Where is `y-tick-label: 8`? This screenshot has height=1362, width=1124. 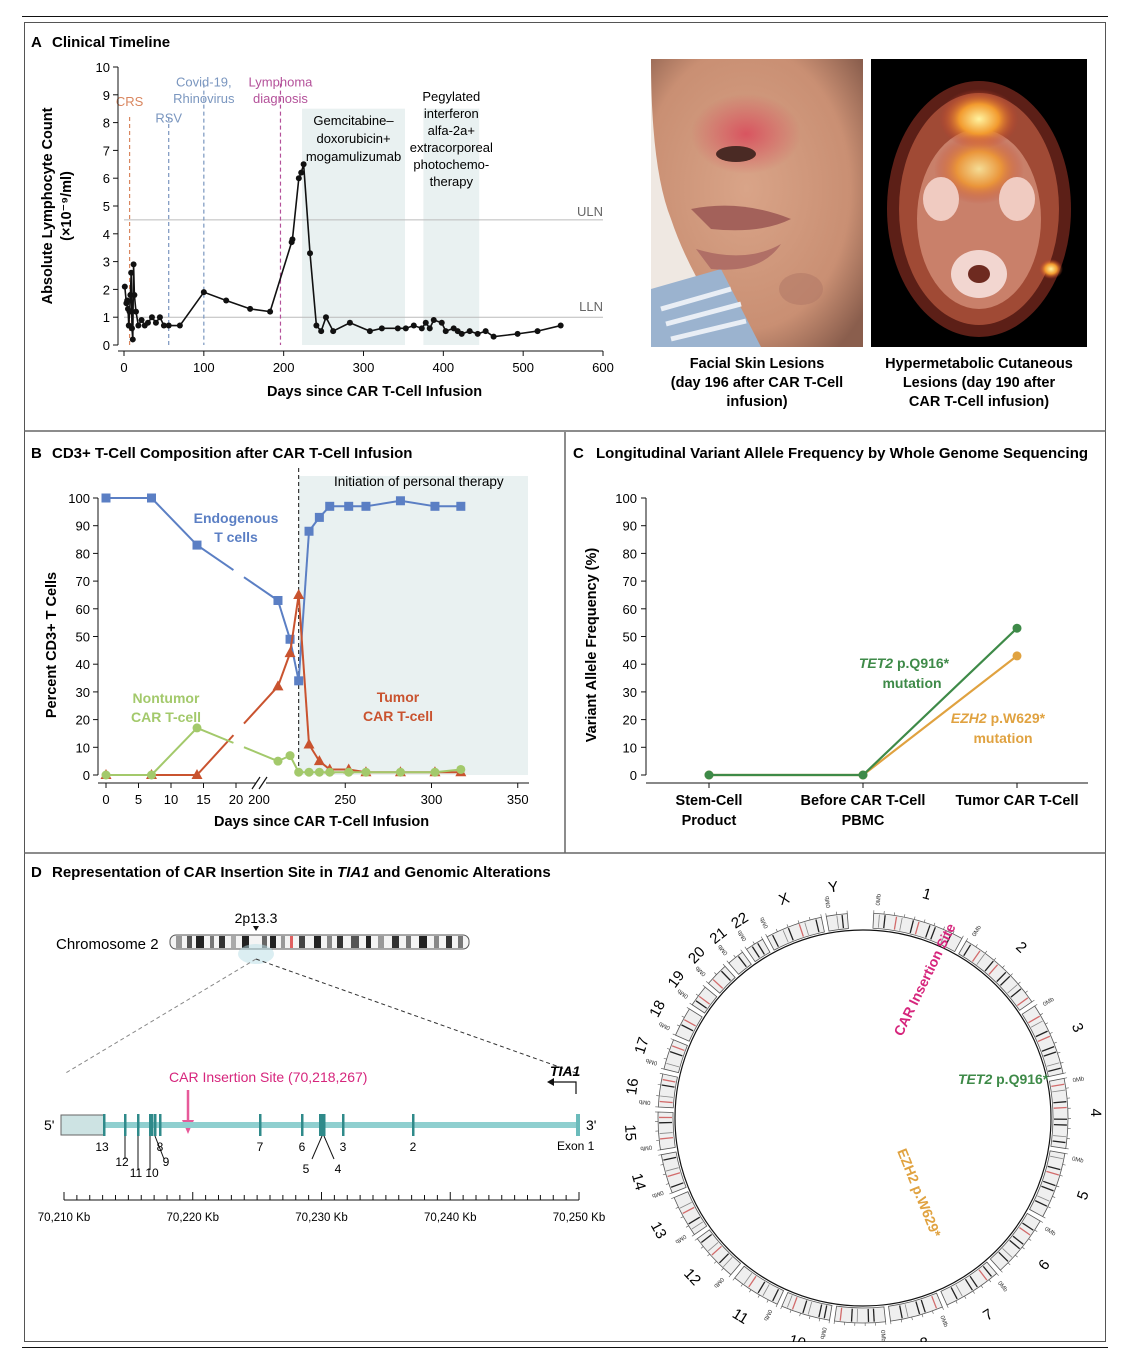 y-tick-label: 8 is located at coordinates (106, 123).